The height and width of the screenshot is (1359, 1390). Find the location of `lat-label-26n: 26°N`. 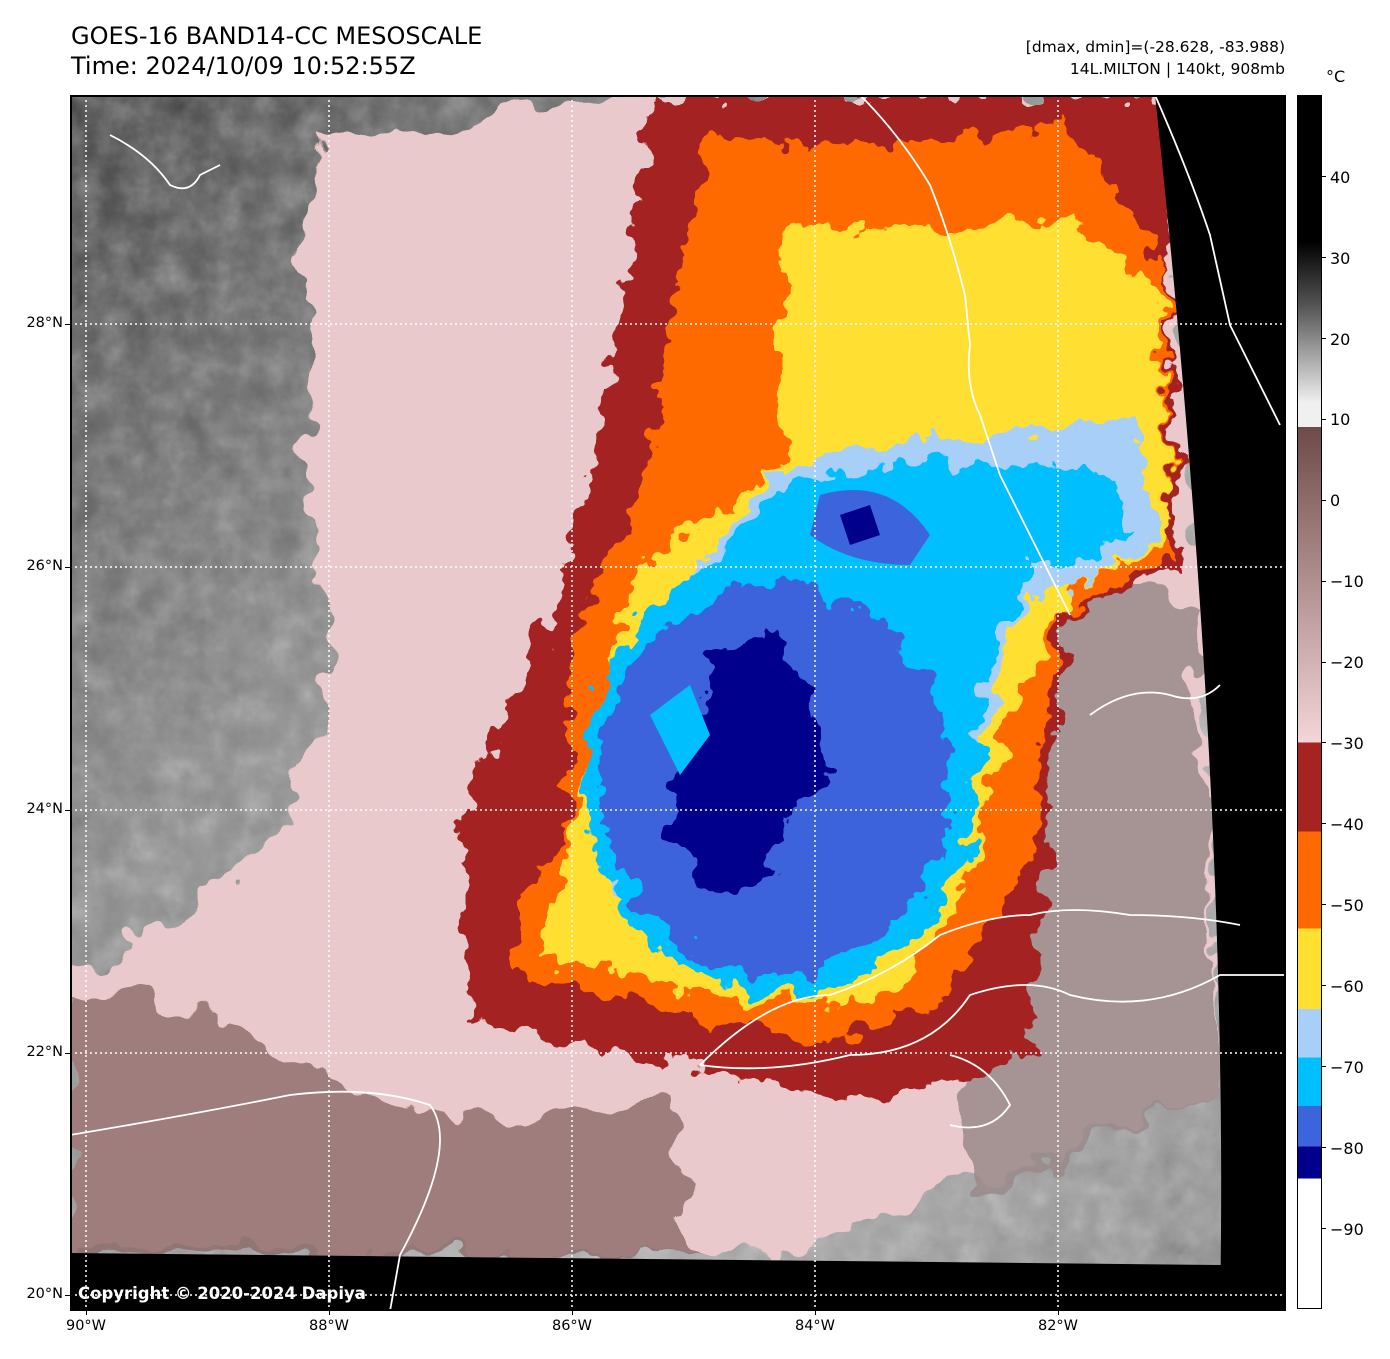

lat-label-26n: 26°N is located at coordinates (44, 566).